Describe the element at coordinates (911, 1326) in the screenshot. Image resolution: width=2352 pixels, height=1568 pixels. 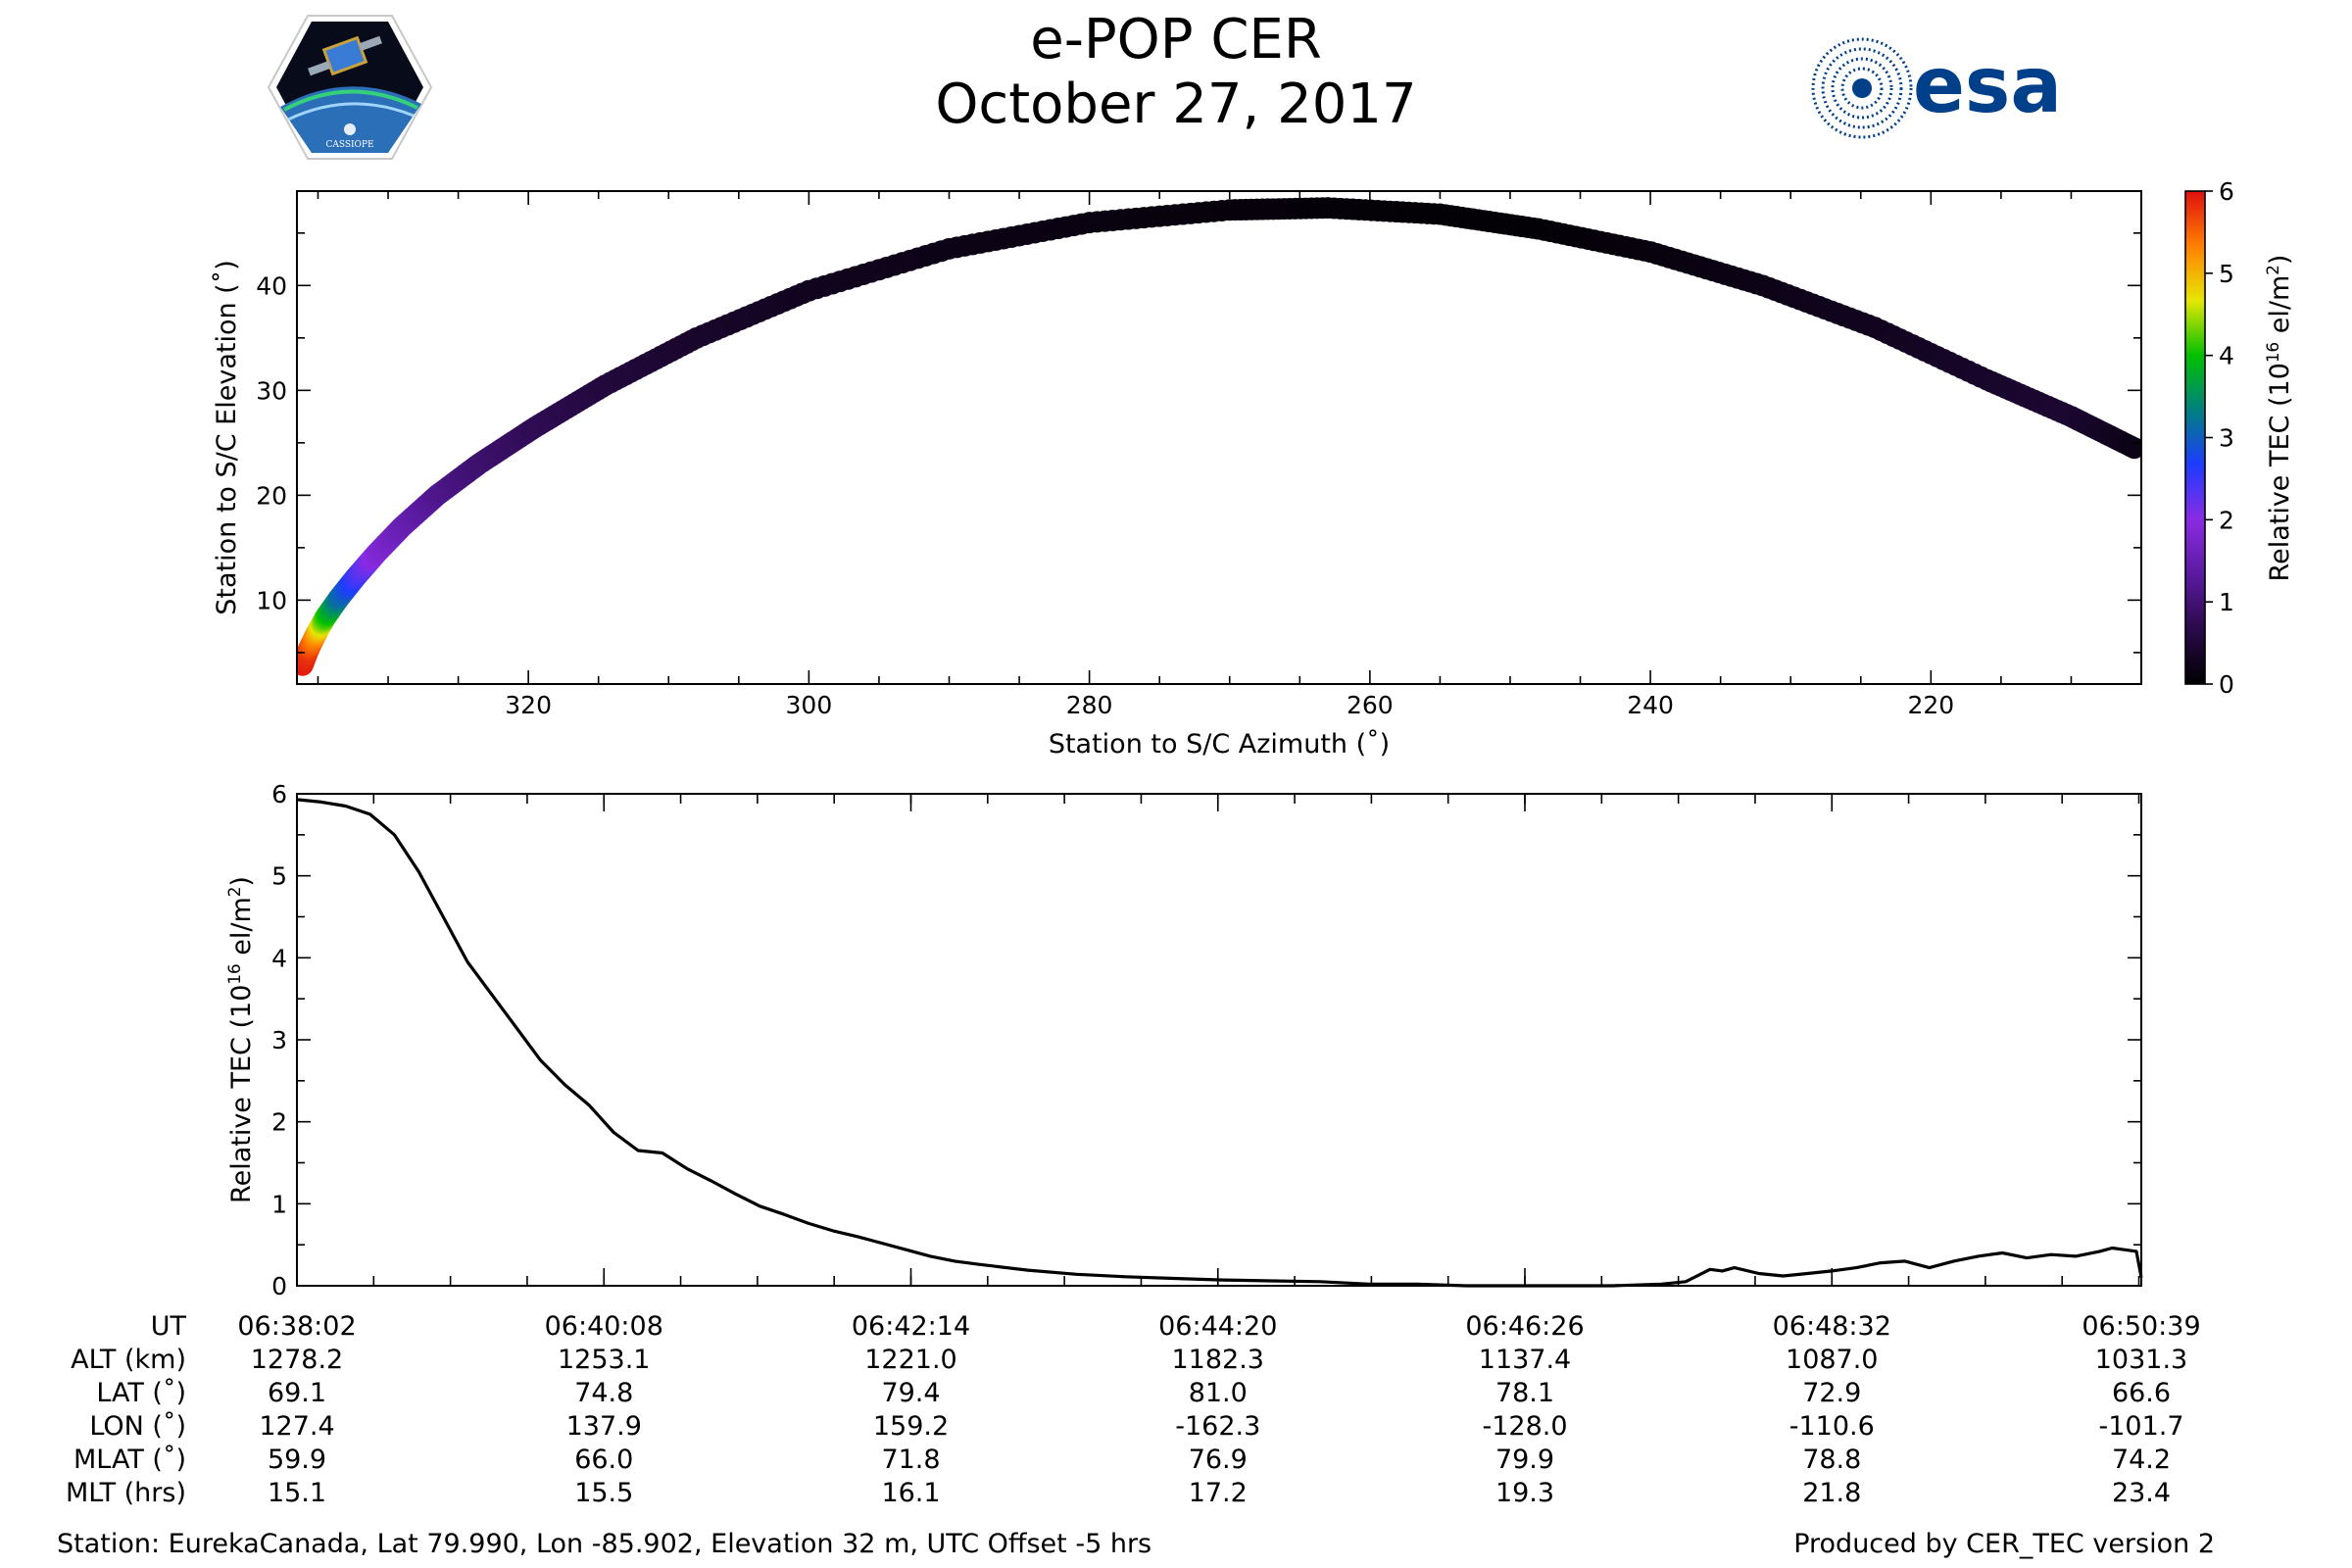
I see `table-cell: 06:42:14` at that location.